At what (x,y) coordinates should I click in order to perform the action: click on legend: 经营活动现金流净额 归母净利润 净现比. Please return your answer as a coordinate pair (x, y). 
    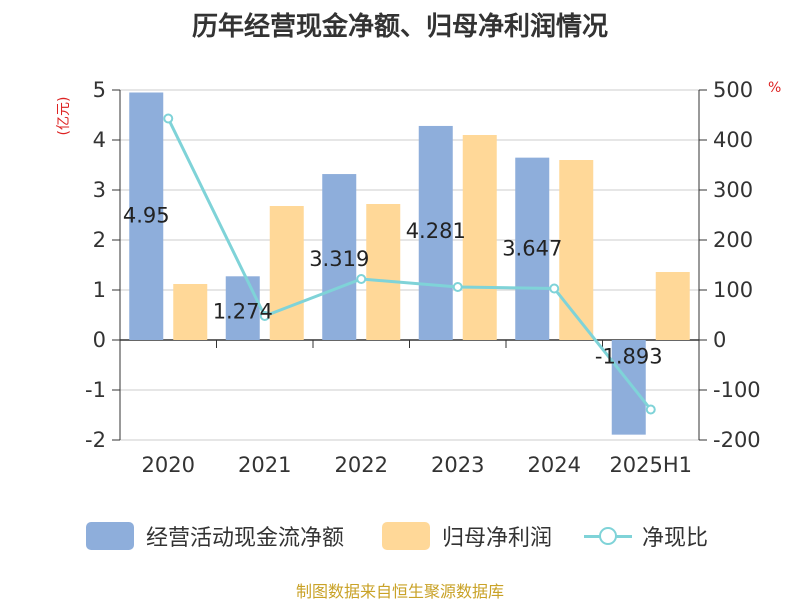
    Looking at the image, I should click on (400, 536).